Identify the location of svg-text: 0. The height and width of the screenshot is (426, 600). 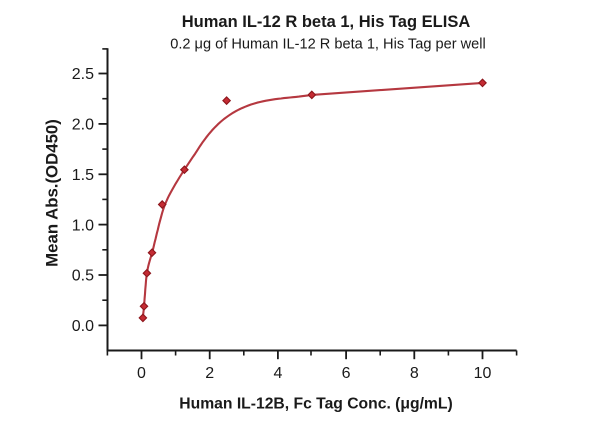
(141, 373).